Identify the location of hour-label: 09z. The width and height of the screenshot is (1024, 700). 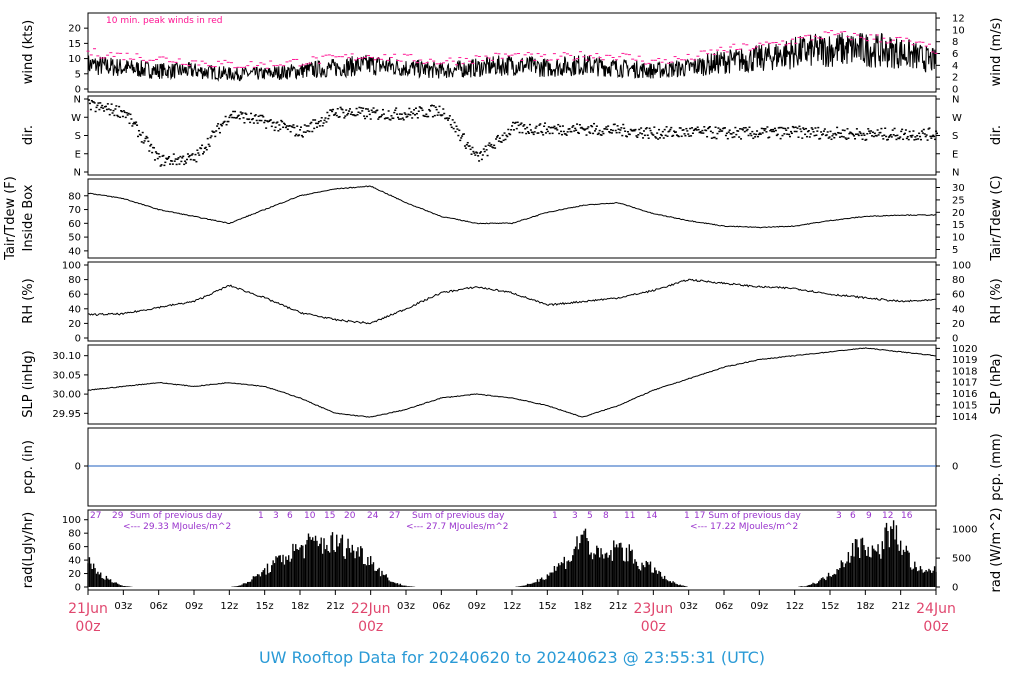
(759, 606).